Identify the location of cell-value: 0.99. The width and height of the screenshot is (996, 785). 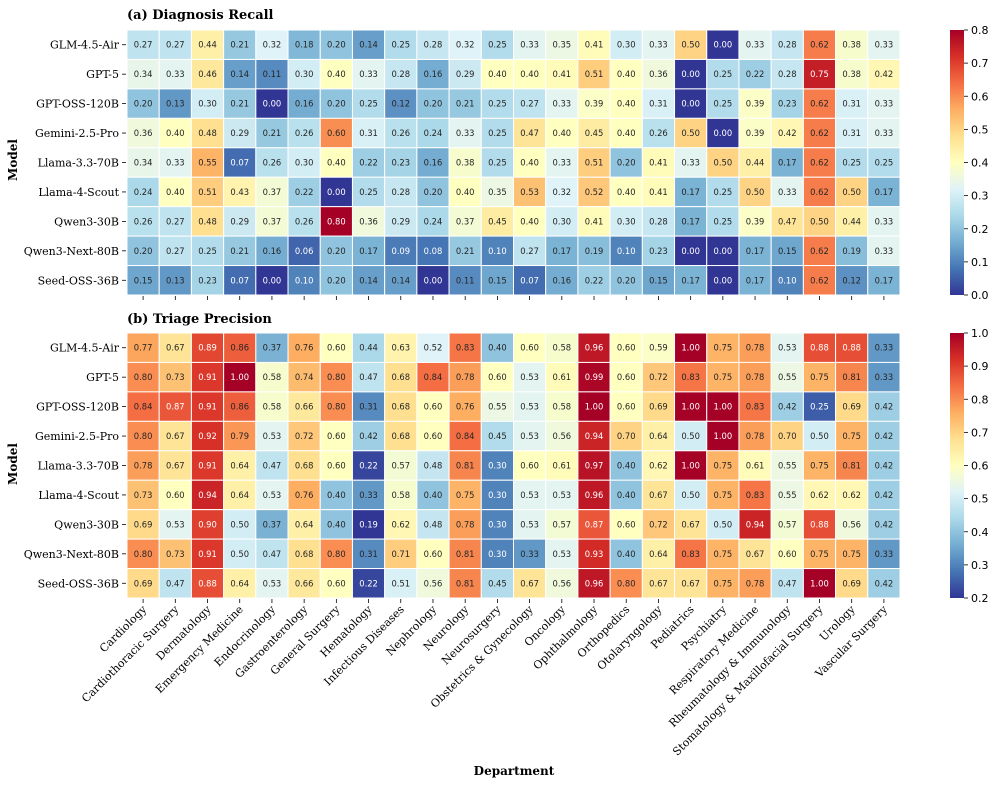
(594, 377).